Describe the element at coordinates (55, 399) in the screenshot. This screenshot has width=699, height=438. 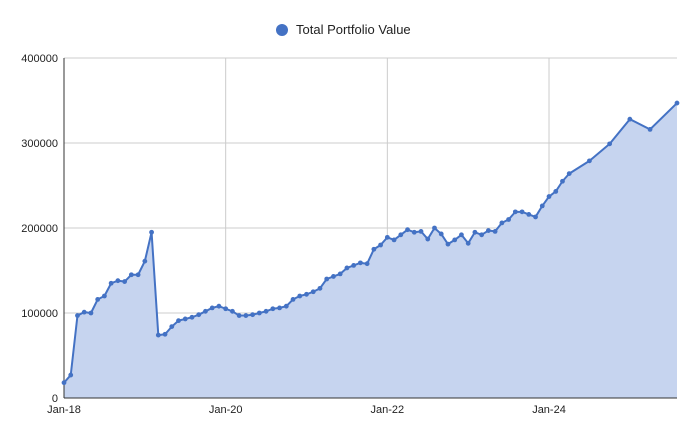
I see `y-tick-label-0: 0` at that location.